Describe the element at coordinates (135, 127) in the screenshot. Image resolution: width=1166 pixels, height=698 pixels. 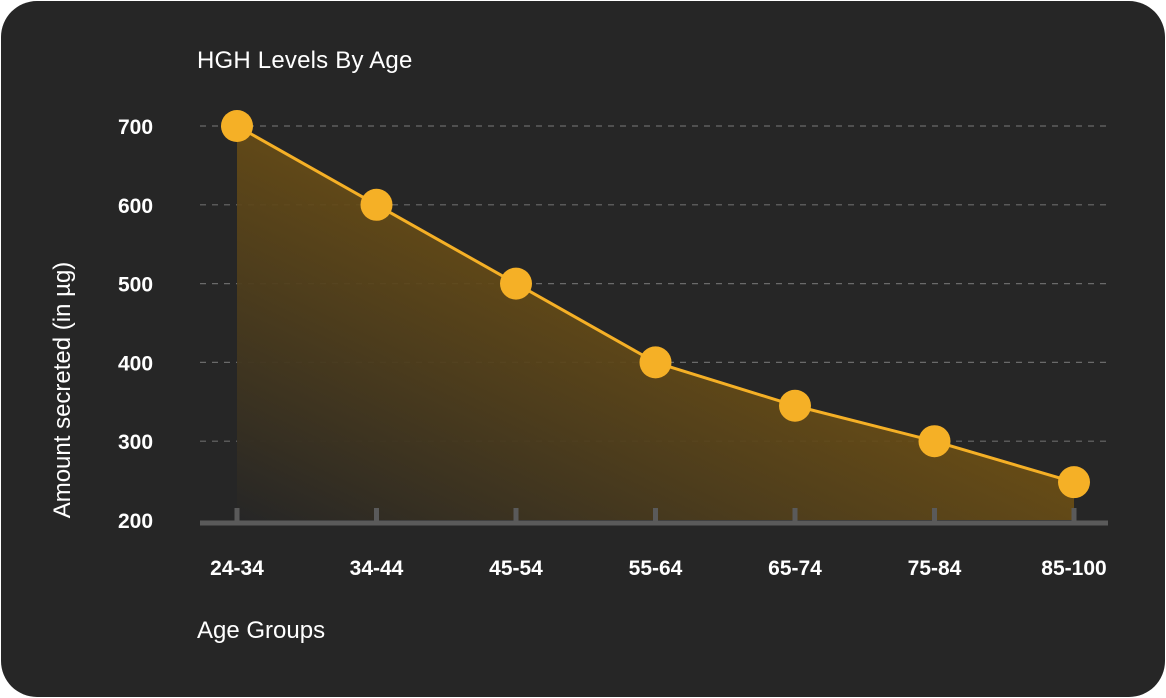
I see `y-tick-label: 700` at that location.